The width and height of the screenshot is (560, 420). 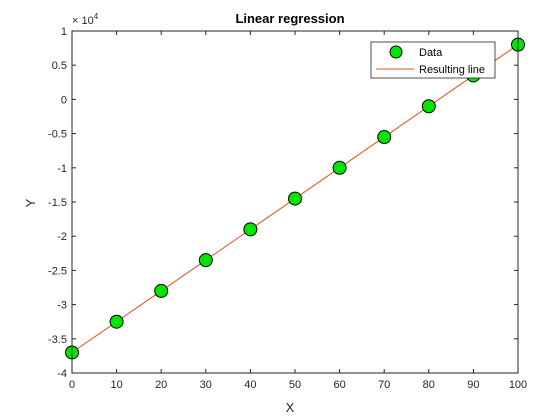 What do you see at coordinates (290, 407) in the screenshot?
I see `x-axis-label: X` at bounding box center [290, 407].